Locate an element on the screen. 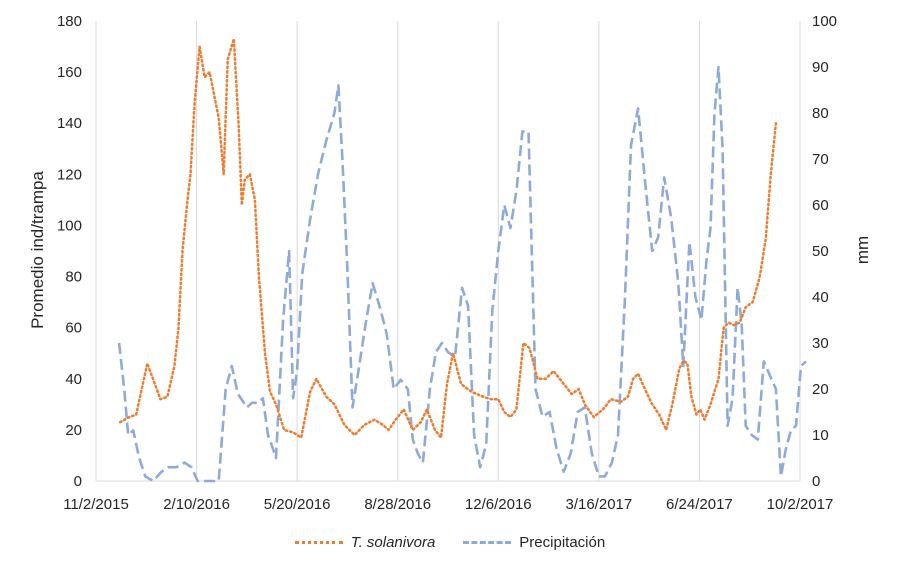  y-tick-label-left: 40 is located at coordinates (73, 379).